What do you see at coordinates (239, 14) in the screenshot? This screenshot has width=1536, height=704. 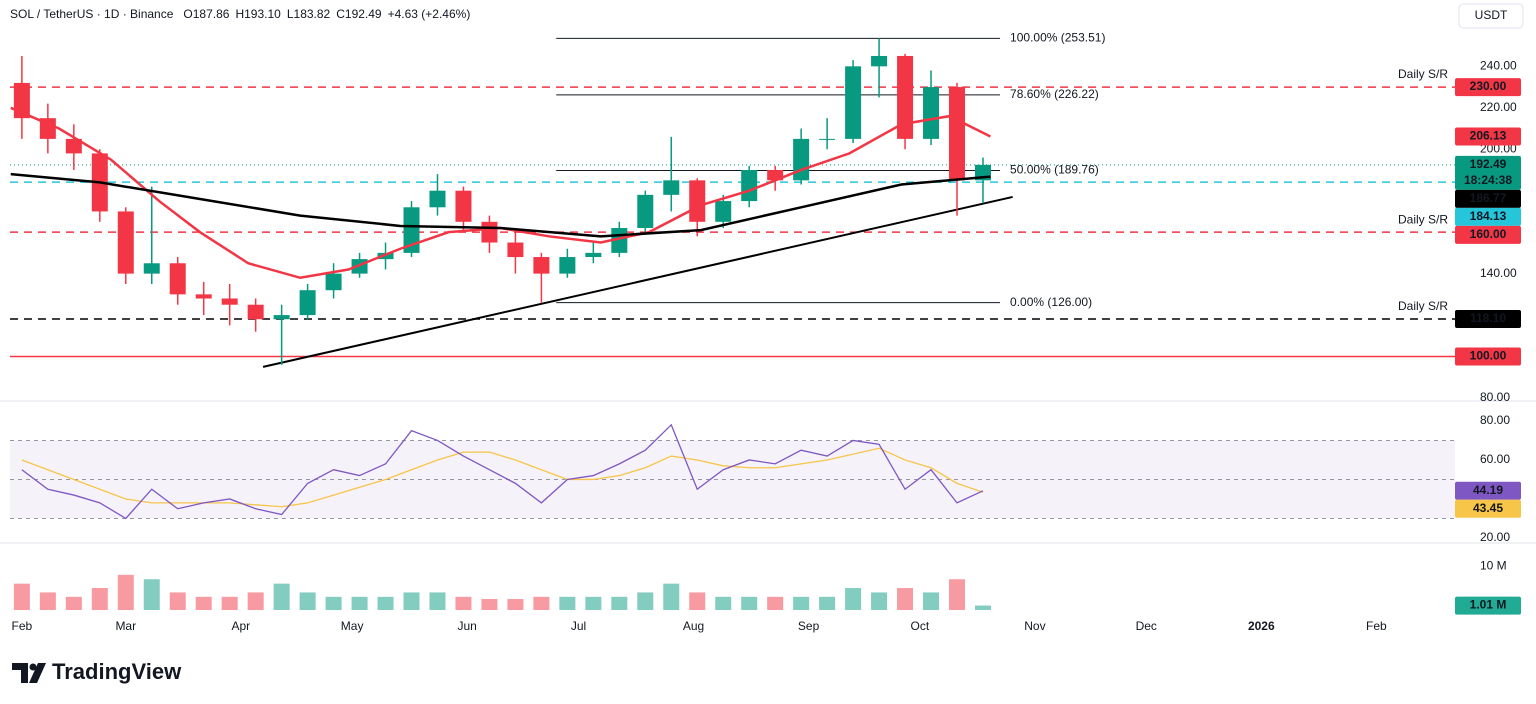 I see `ohlc-key: H` at bounding box center [239, 14].